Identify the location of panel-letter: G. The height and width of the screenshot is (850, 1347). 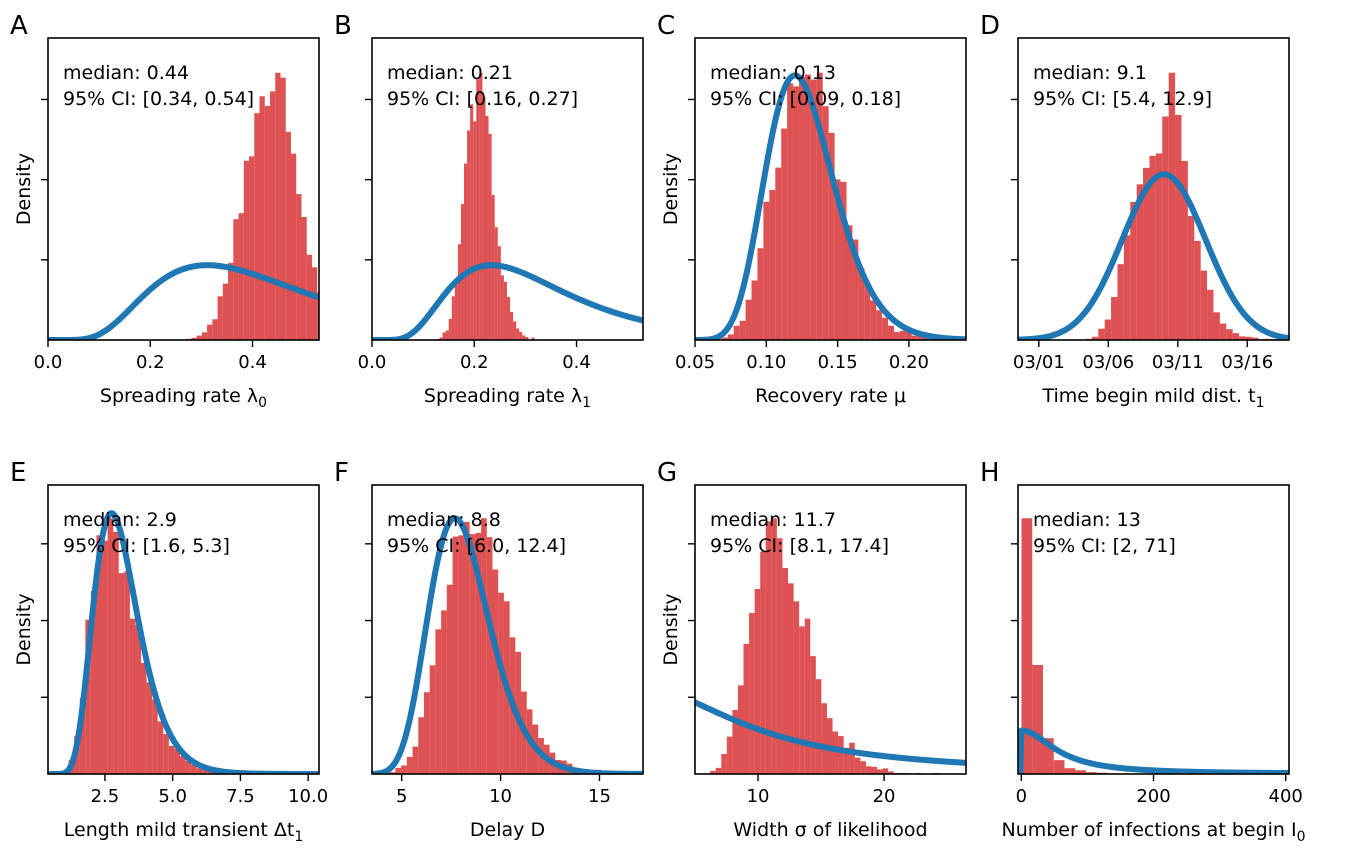
(667, 473).